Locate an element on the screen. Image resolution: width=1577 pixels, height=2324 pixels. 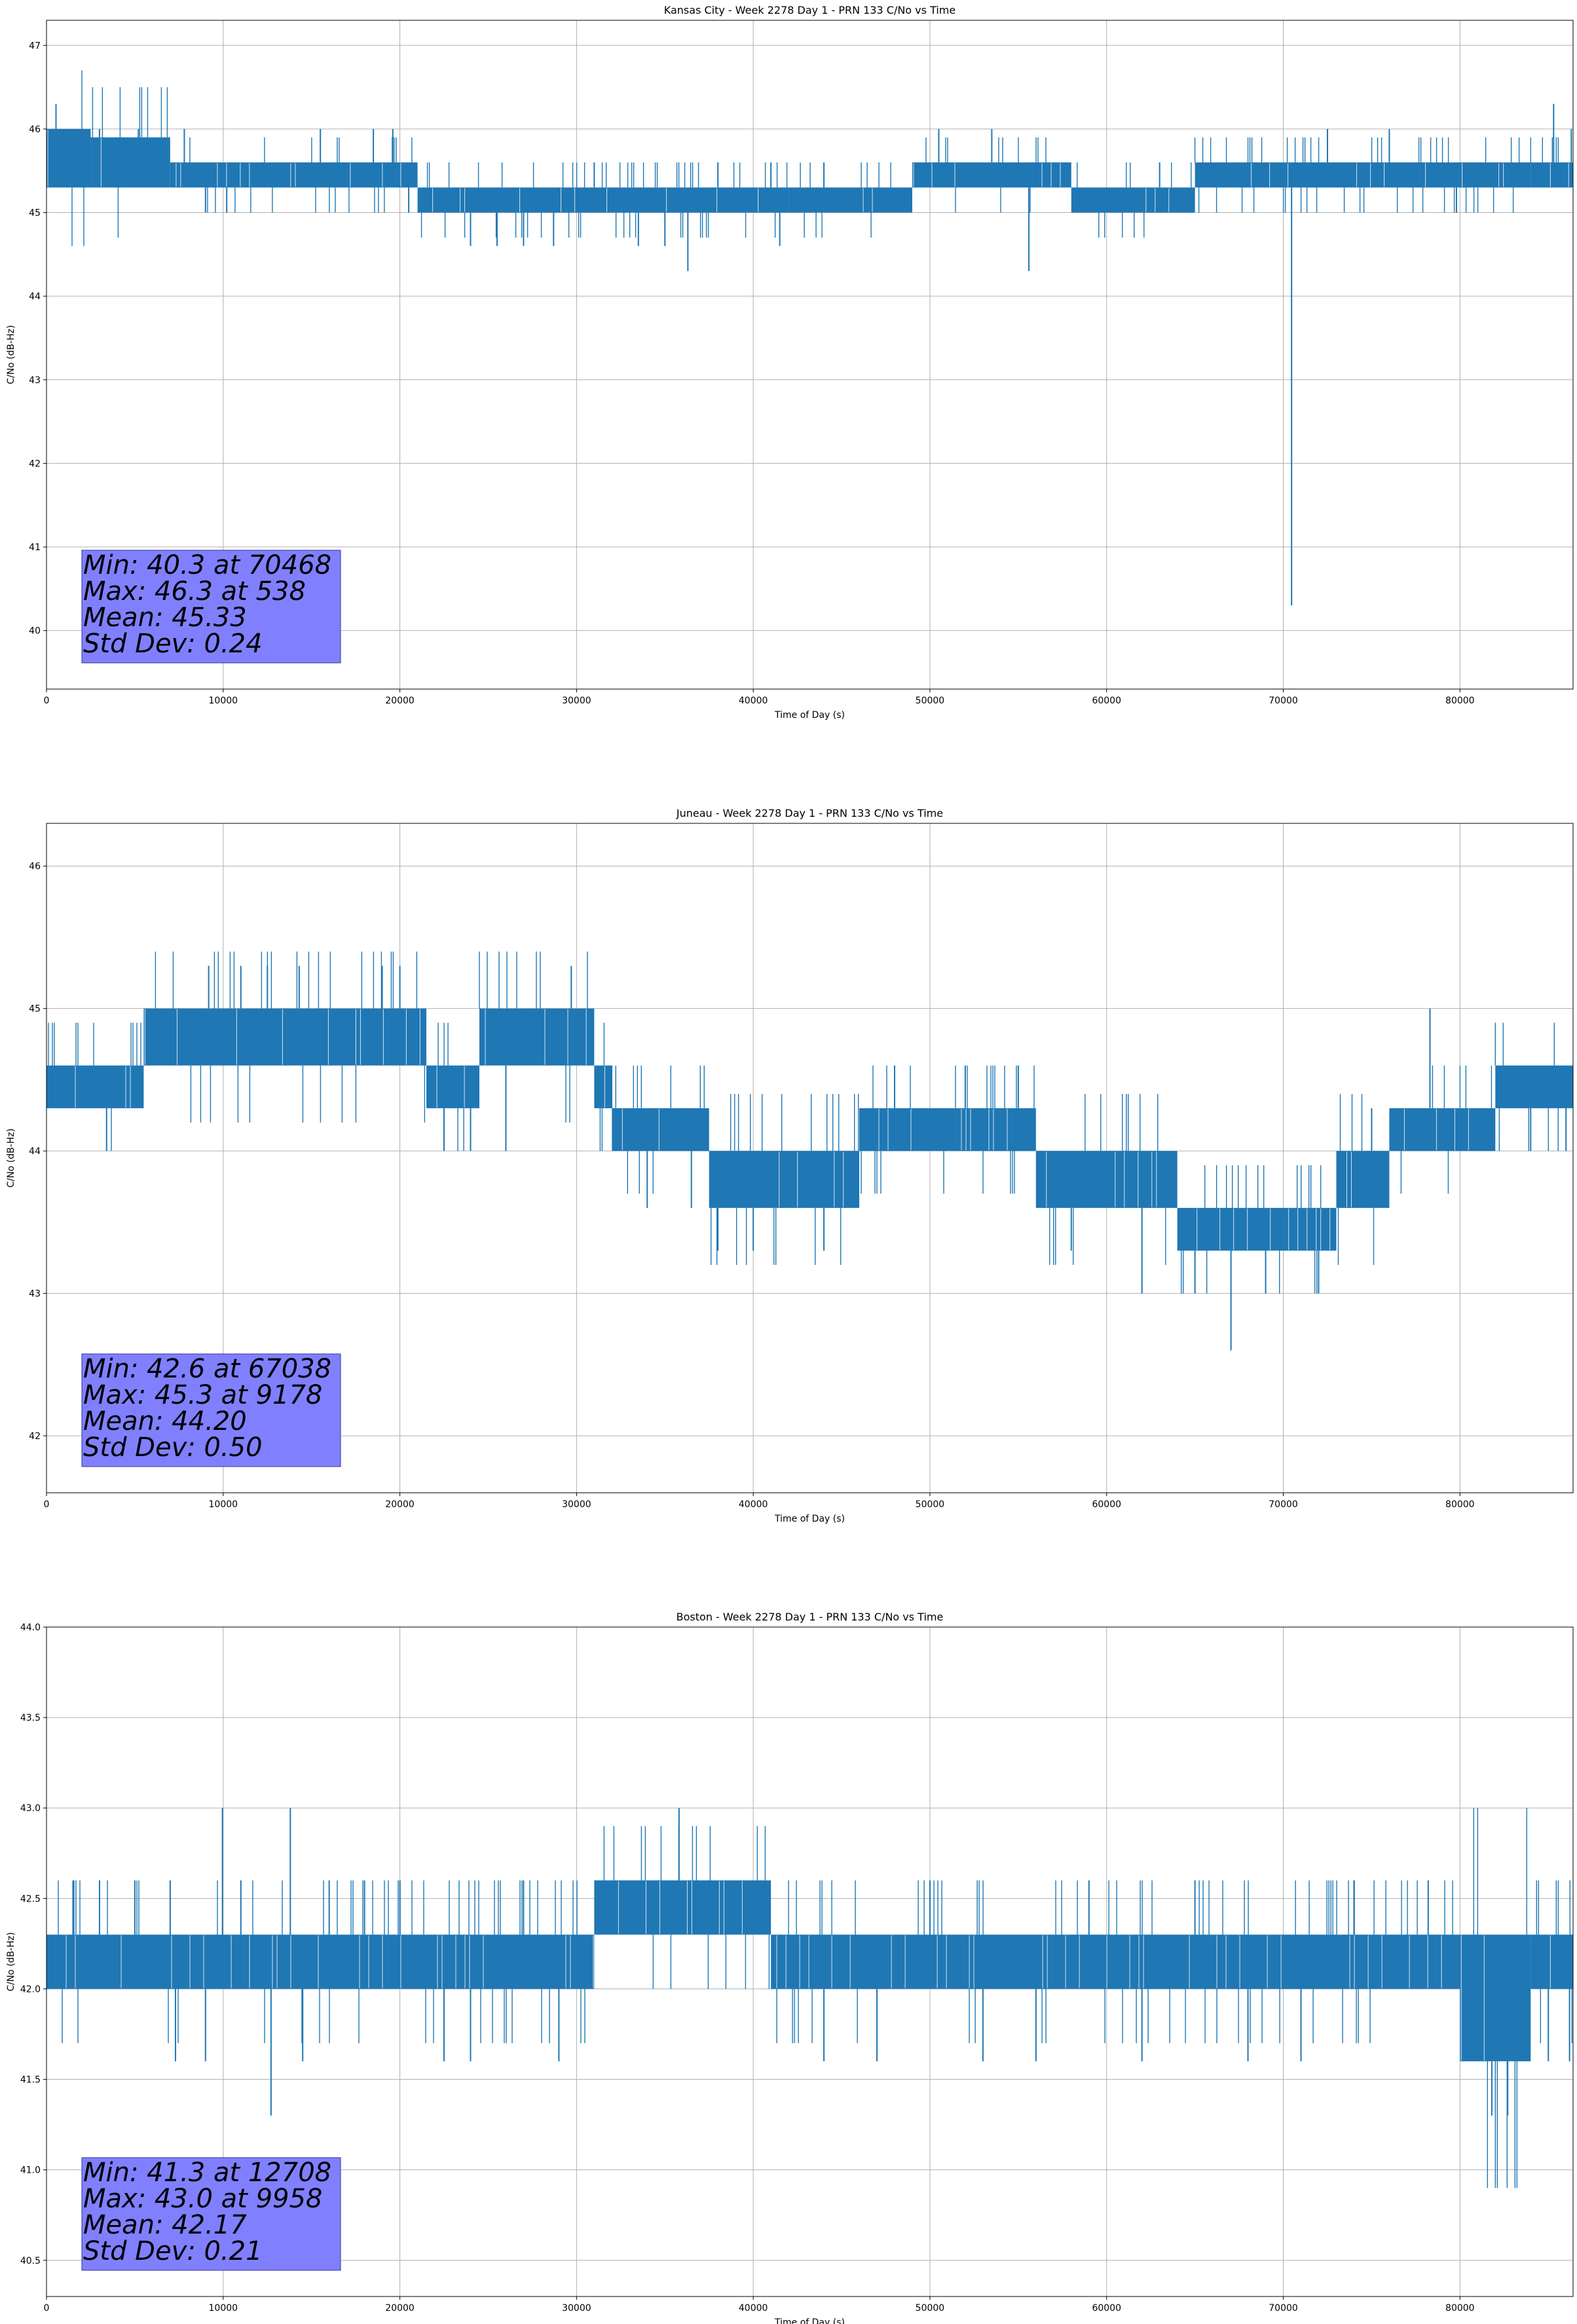
stats-min: Min: 40.3 at 70468 is located at coordinates (207, 565).